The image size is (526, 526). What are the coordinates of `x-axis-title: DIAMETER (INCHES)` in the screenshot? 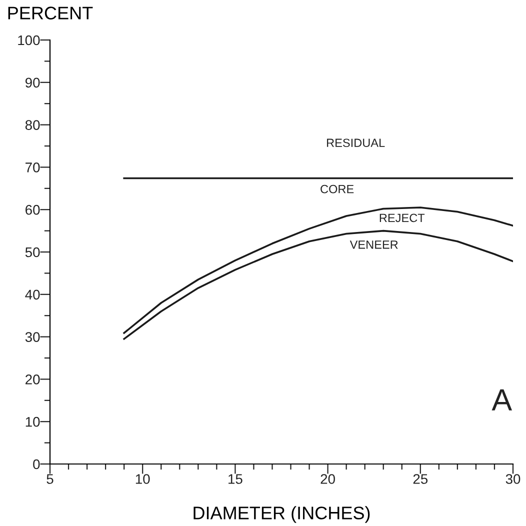 It's located at (282, 514).